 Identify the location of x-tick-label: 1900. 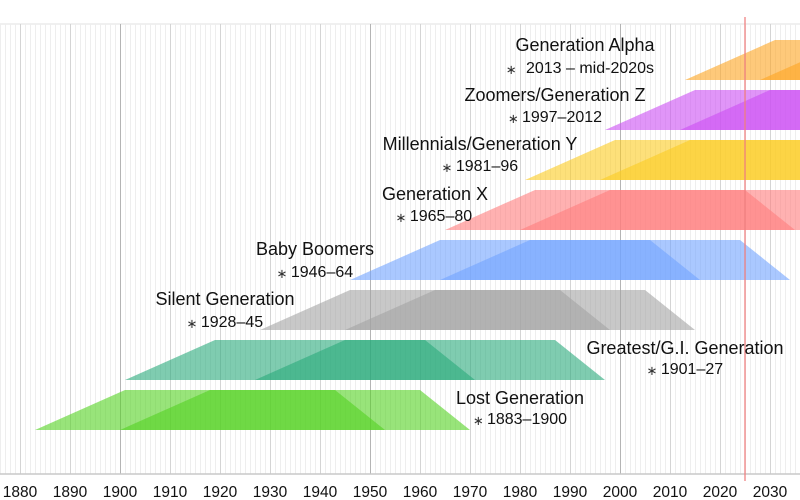
(120, 492).